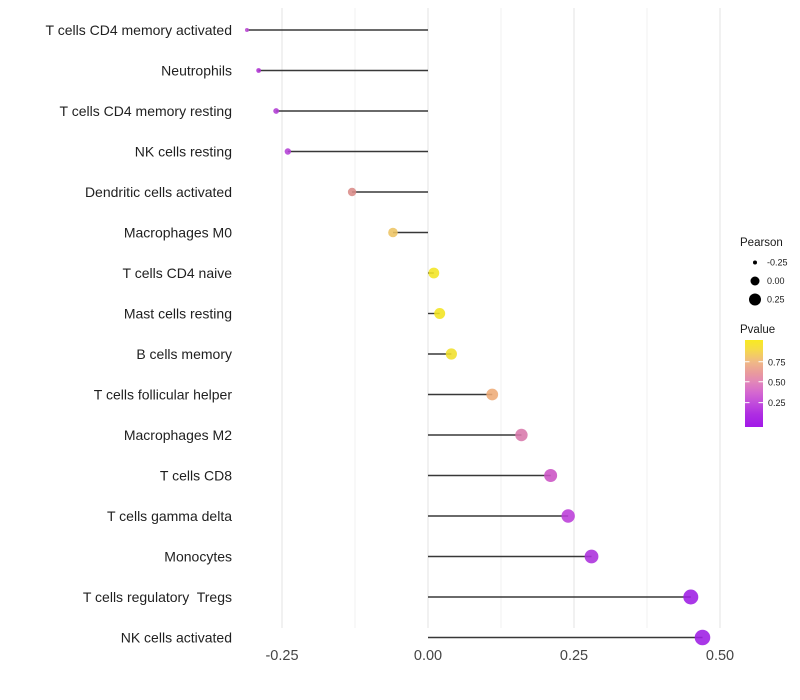 This screenshot has height=700, width=800. Describe the element at coordinates (178, 273) in the screenshot. I see `row-label: T cells CD4 naive` at that location.